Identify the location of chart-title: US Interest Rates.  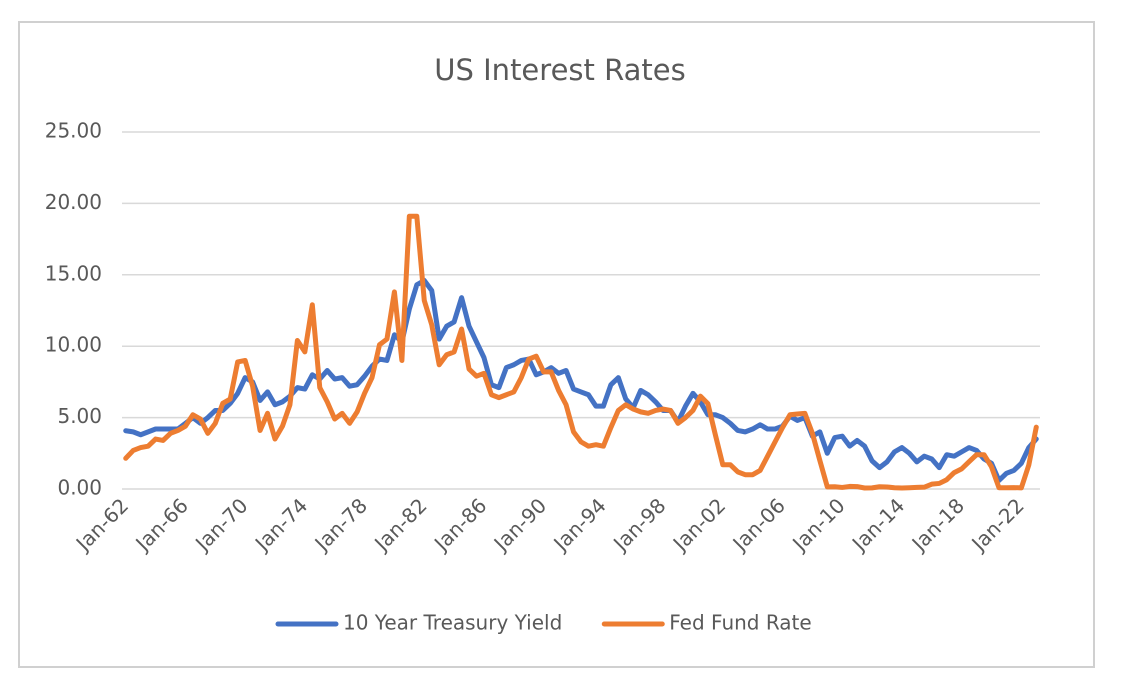
(559, 70).